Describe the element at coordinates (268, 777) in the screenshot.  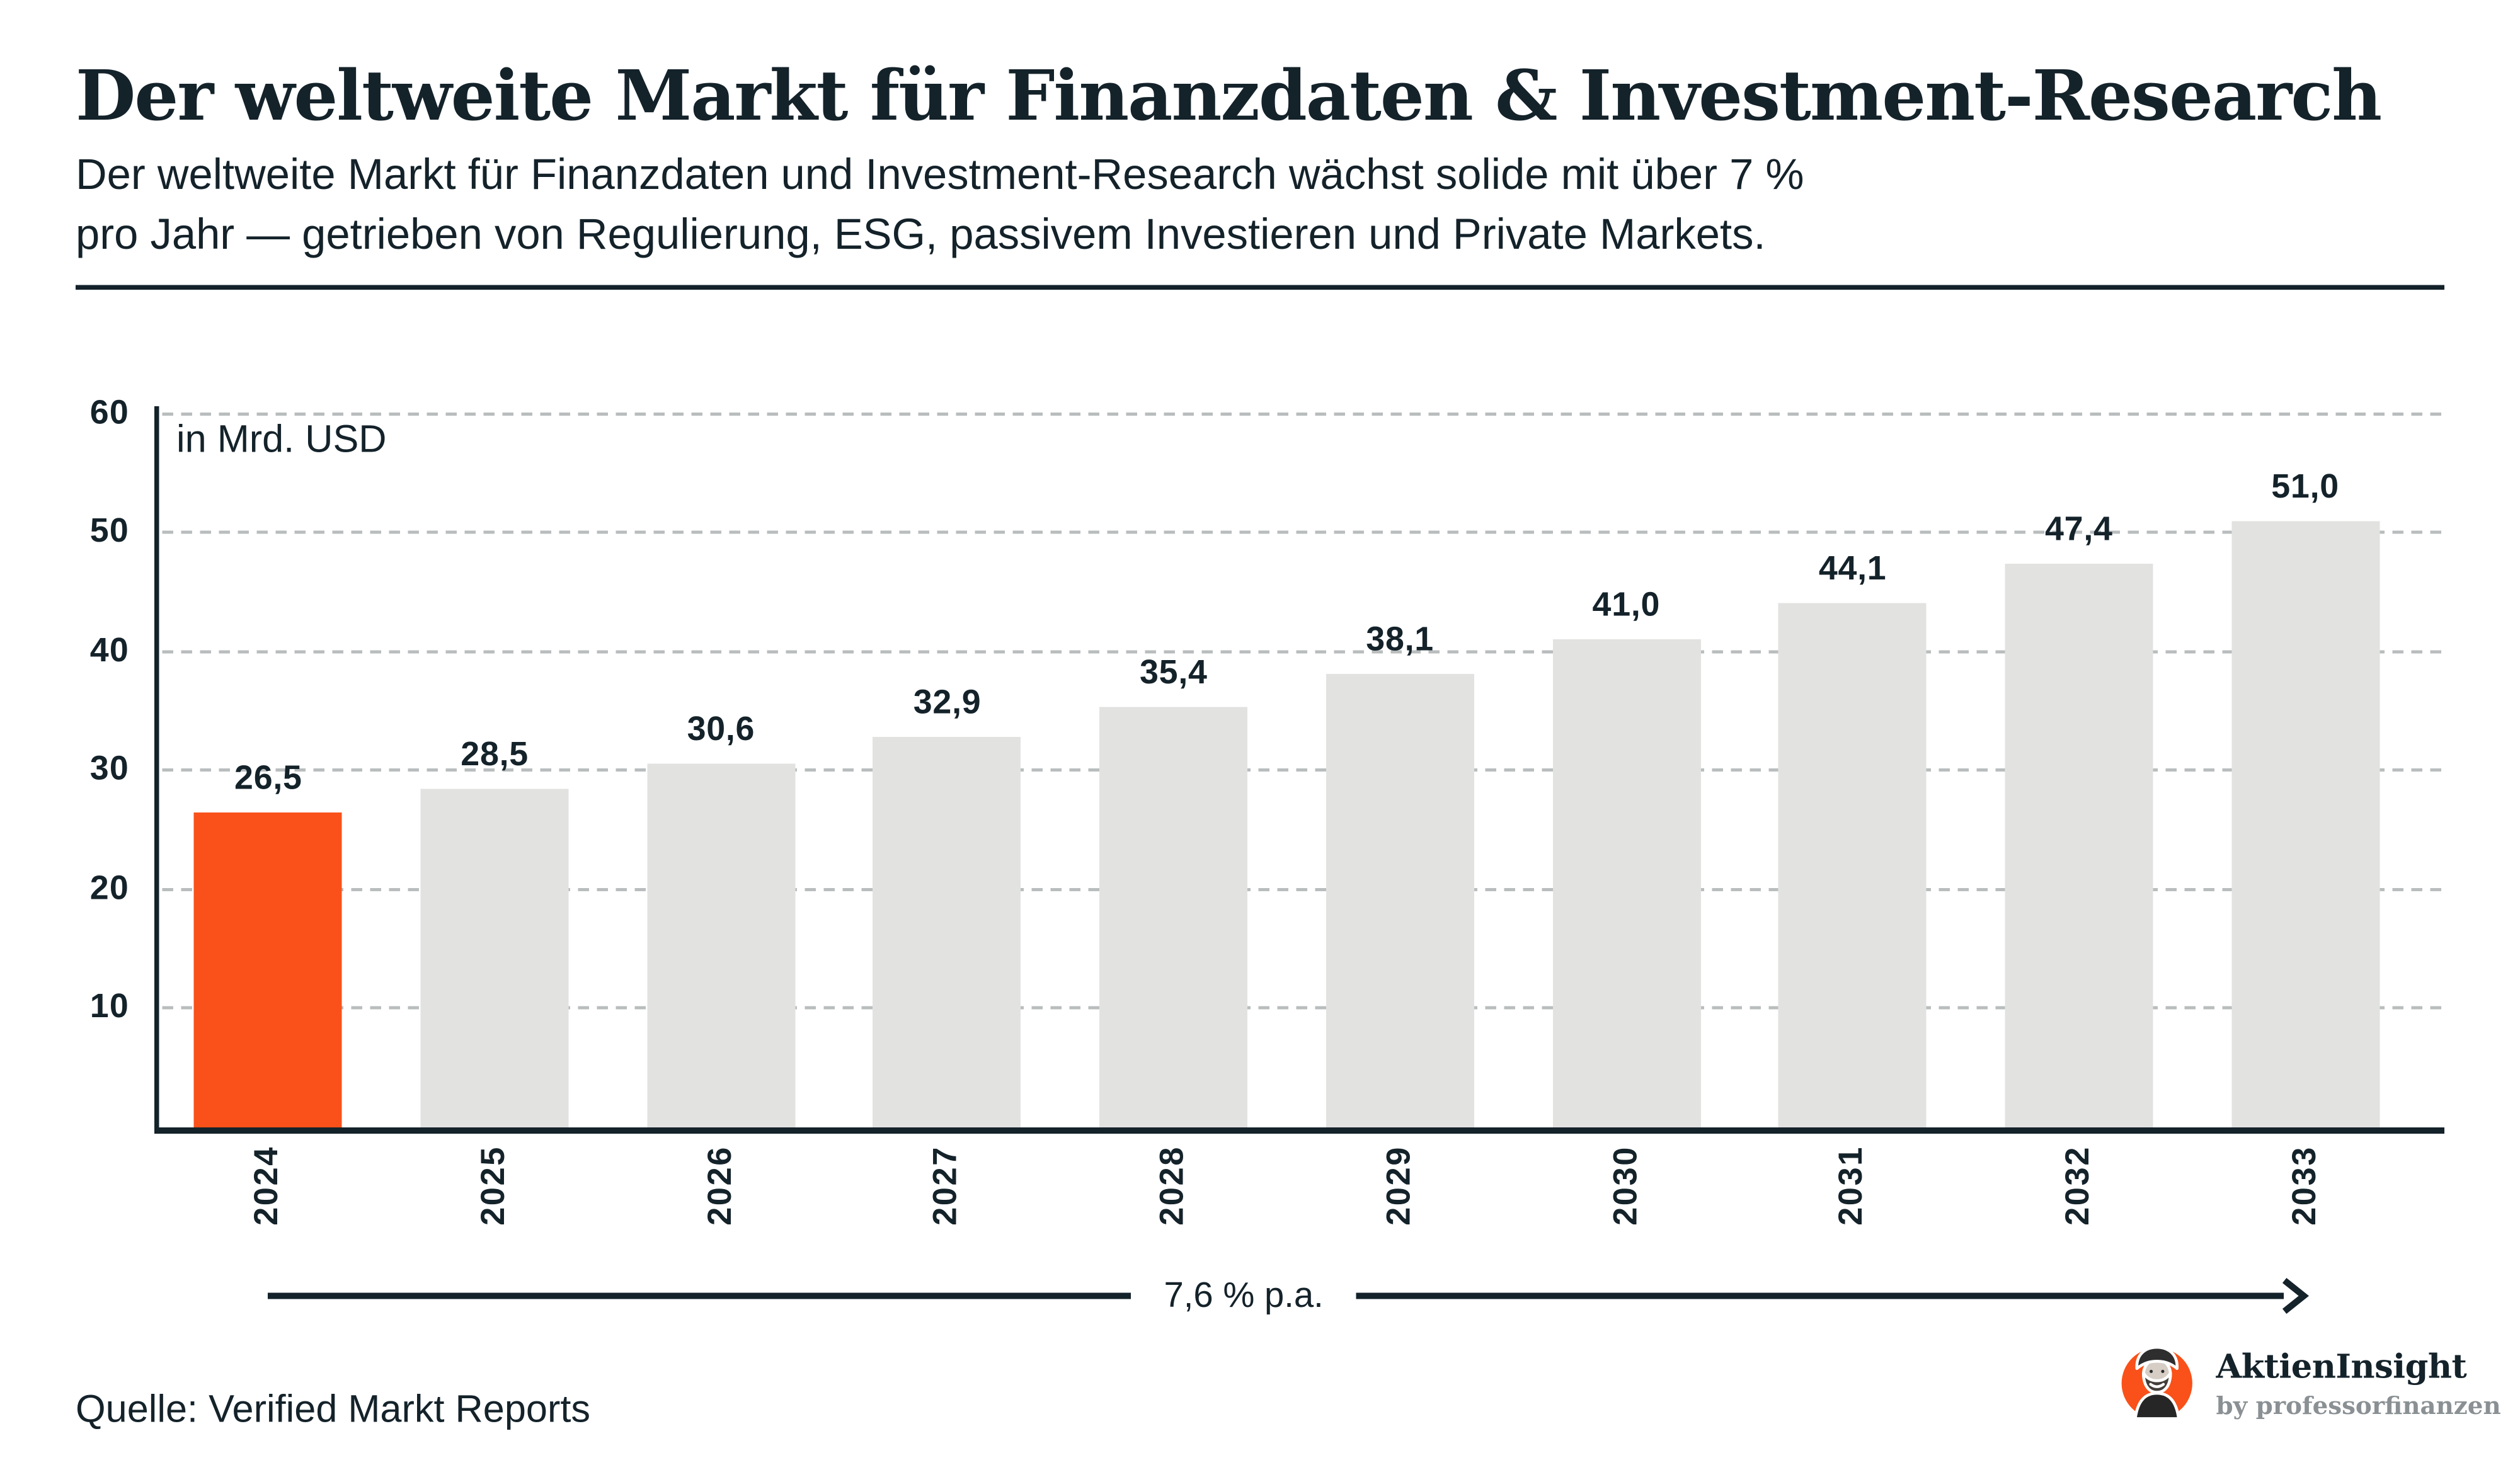
I see `bar-value-label: 26,5` at that location.